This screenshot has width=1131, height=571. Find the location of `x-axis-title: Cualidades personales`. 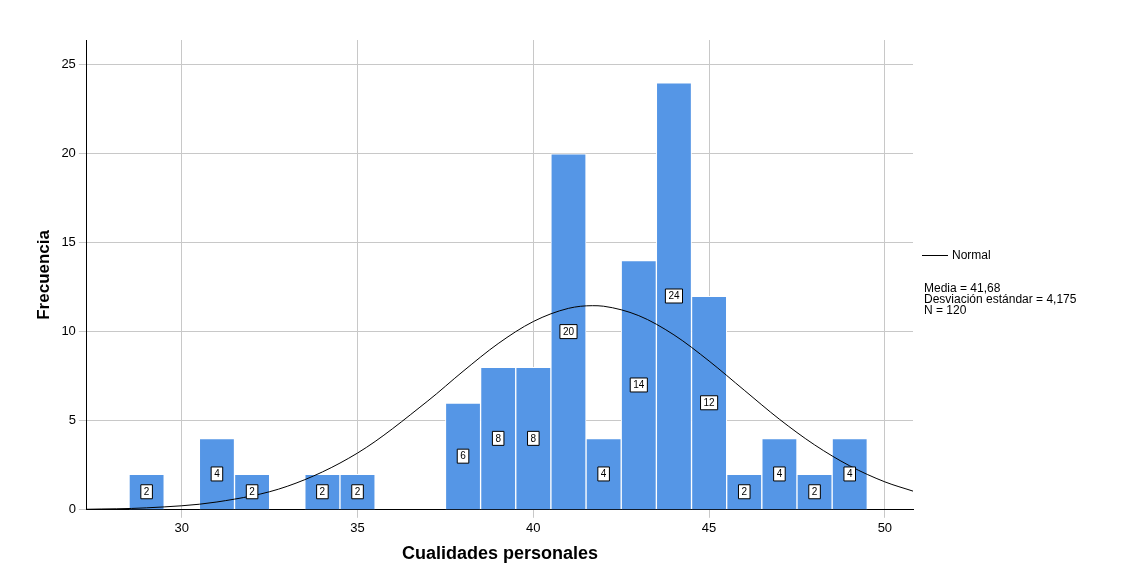

x-axis-title: Cualidades personales is located at coordinates (499, 553).